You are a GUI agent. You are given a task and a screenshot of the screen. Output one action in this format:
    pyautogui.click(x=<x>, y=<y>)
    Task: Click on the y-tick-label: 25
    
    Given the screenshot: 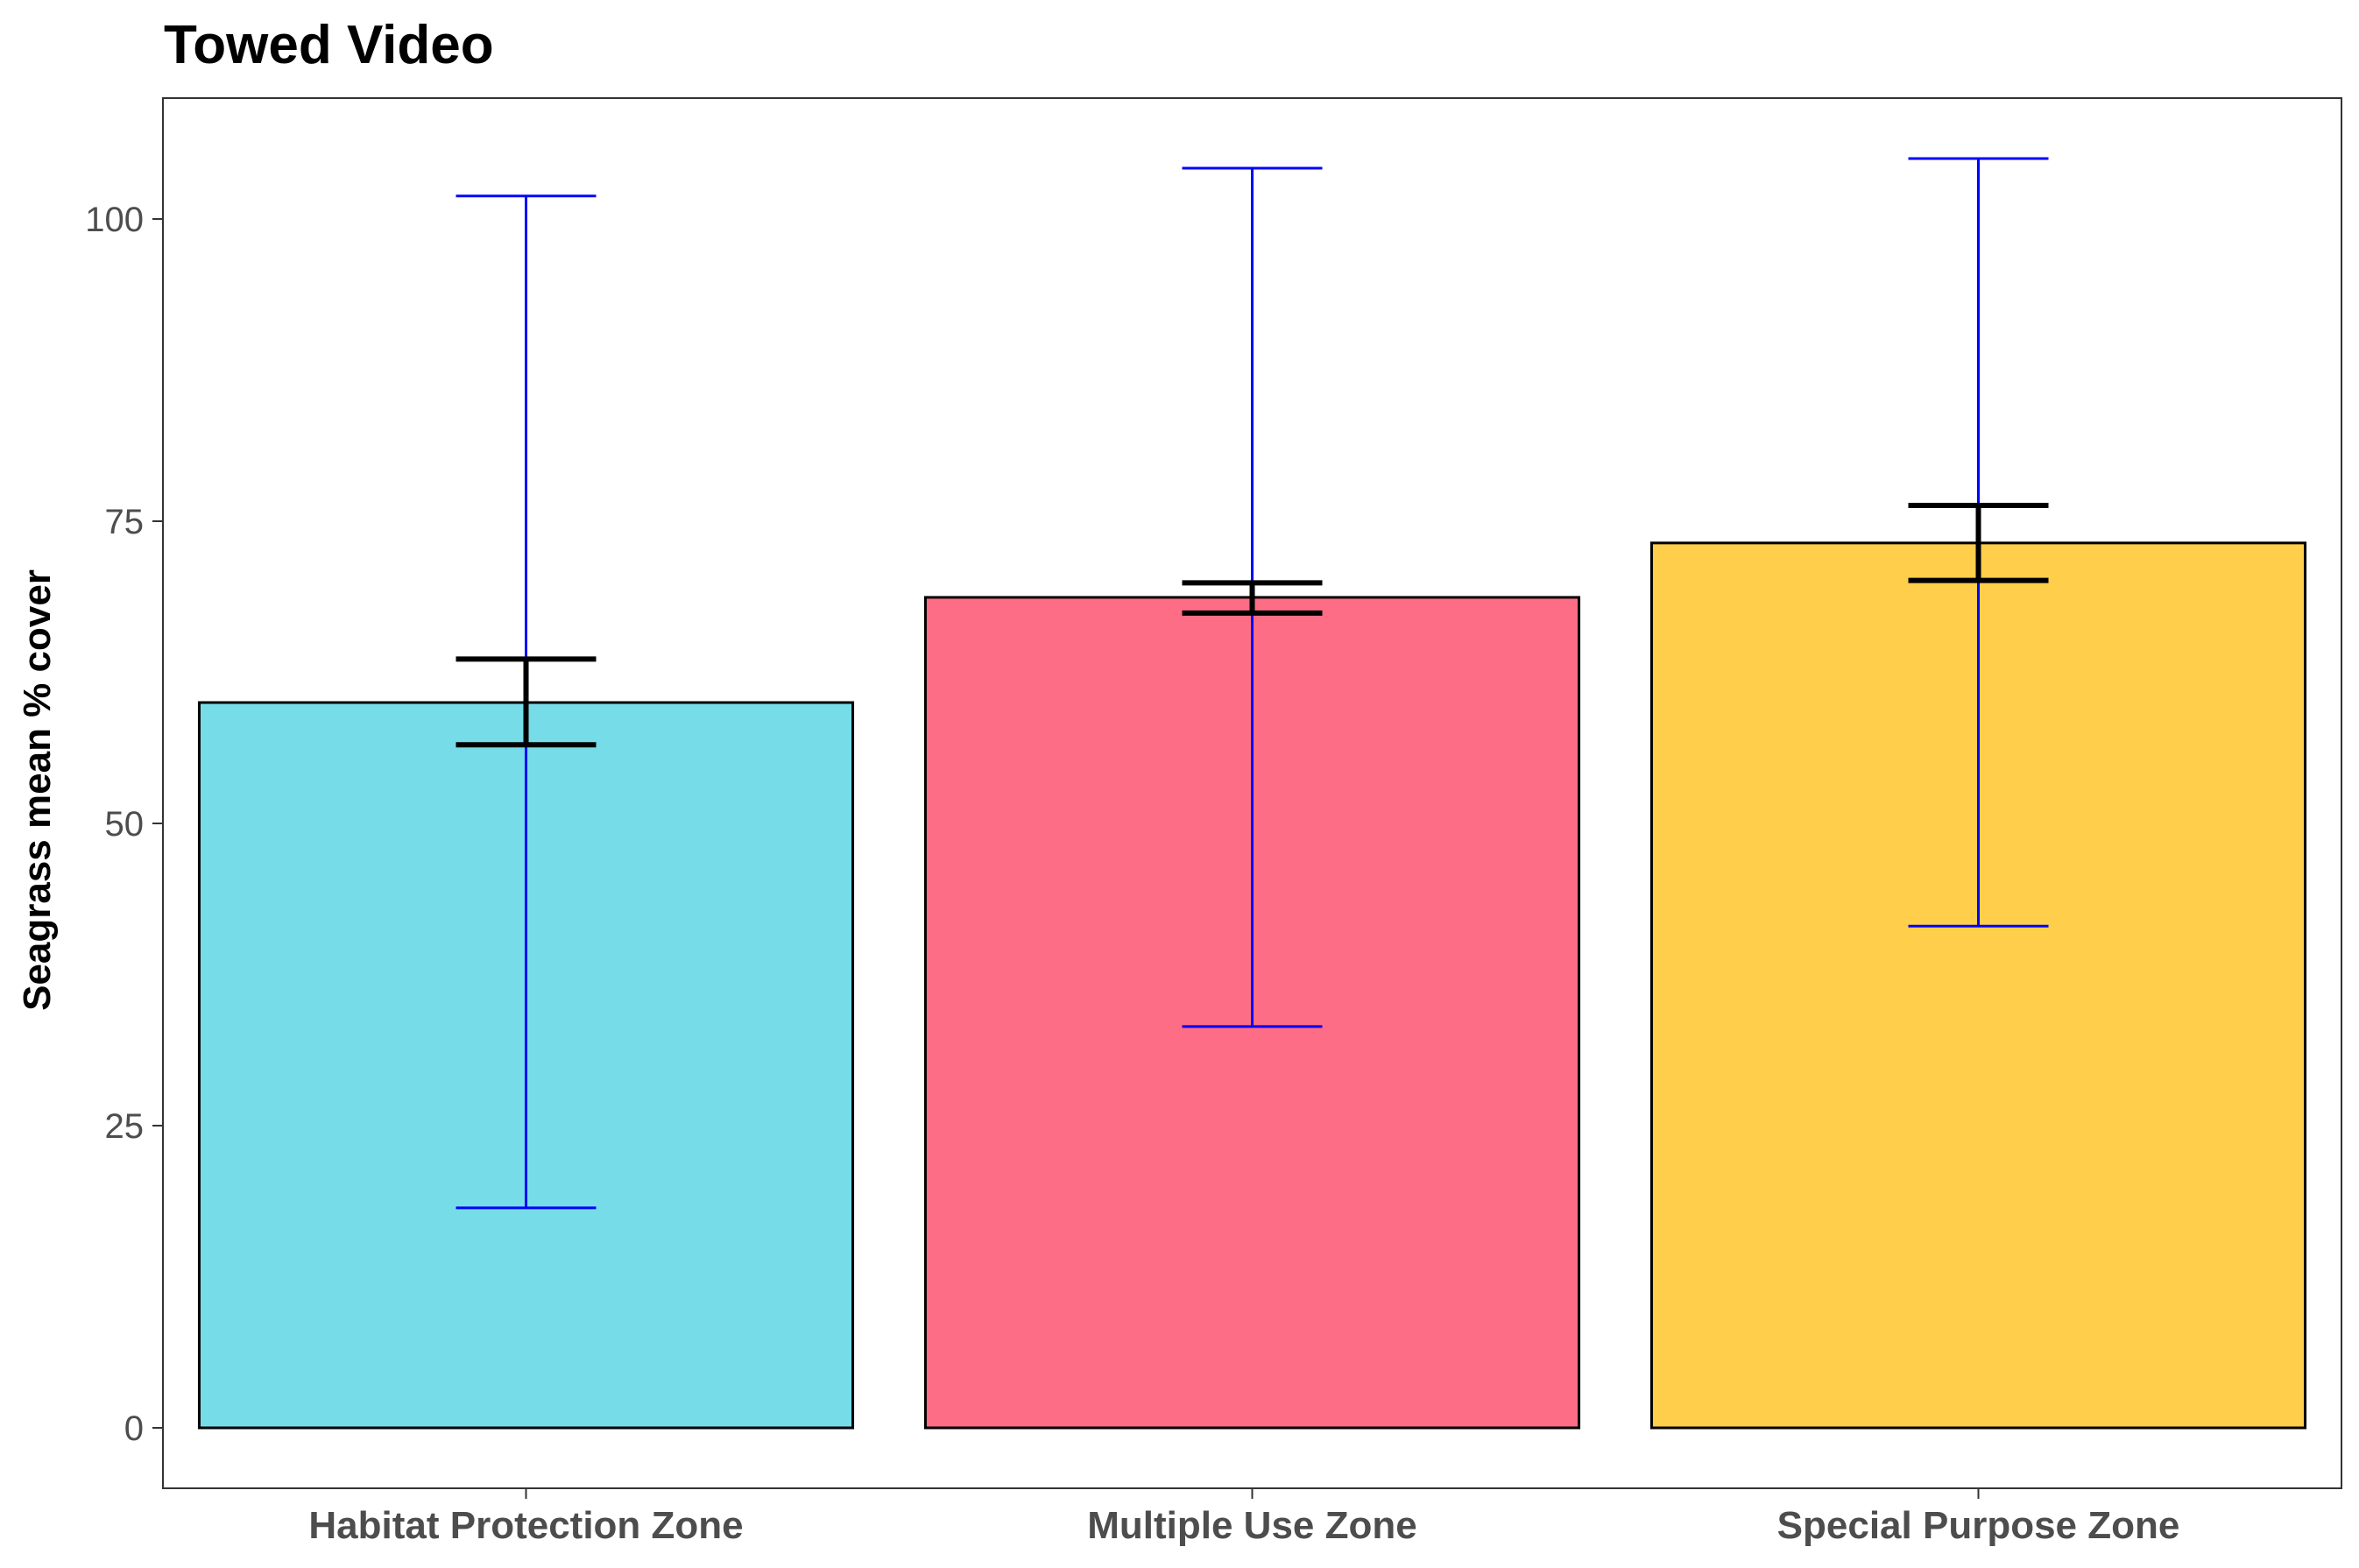 What is the action you would take?
    pyautogui.click(x=125, y=1126)
    